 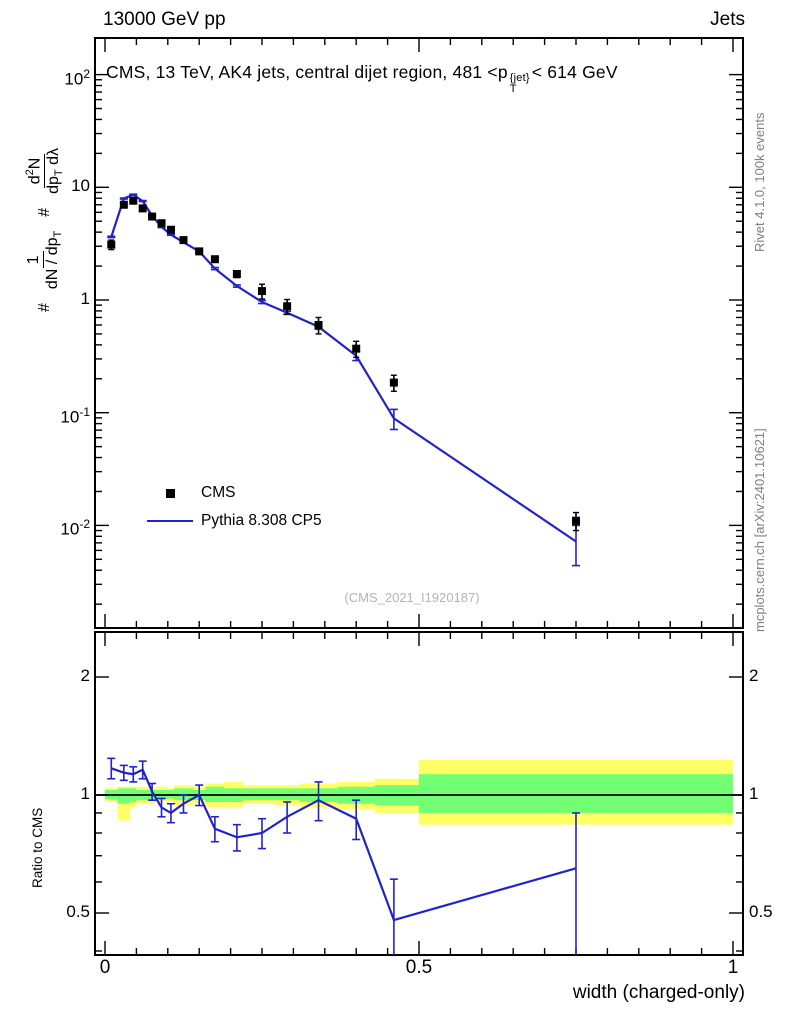 I want to click on pt-superscript: {jet}, so click(x=519, y=78).